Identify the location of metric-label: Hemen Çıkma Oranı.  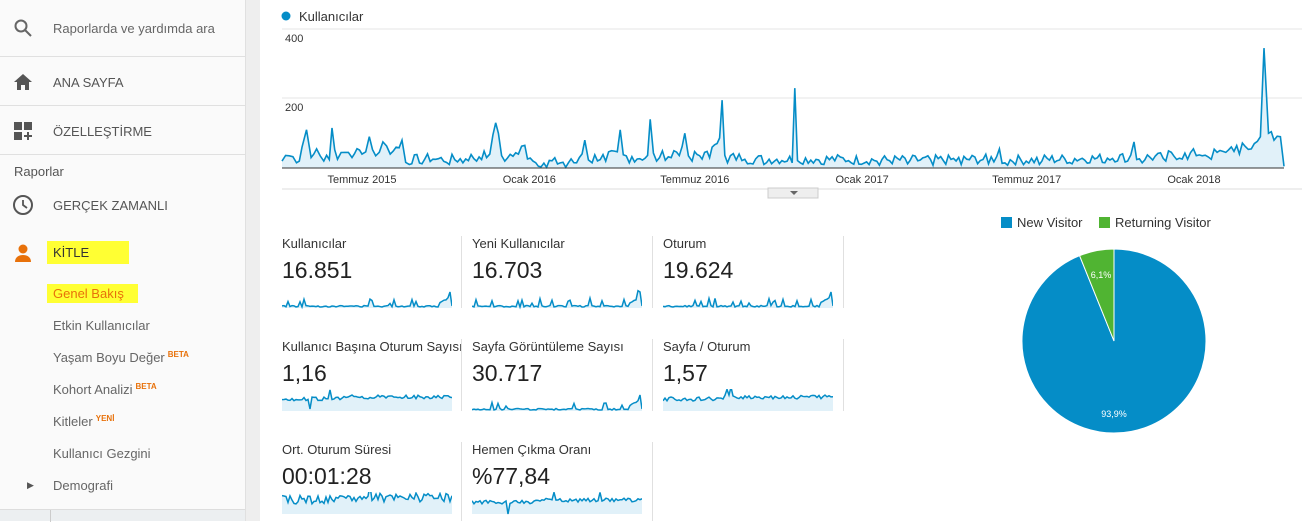
(562, 449).